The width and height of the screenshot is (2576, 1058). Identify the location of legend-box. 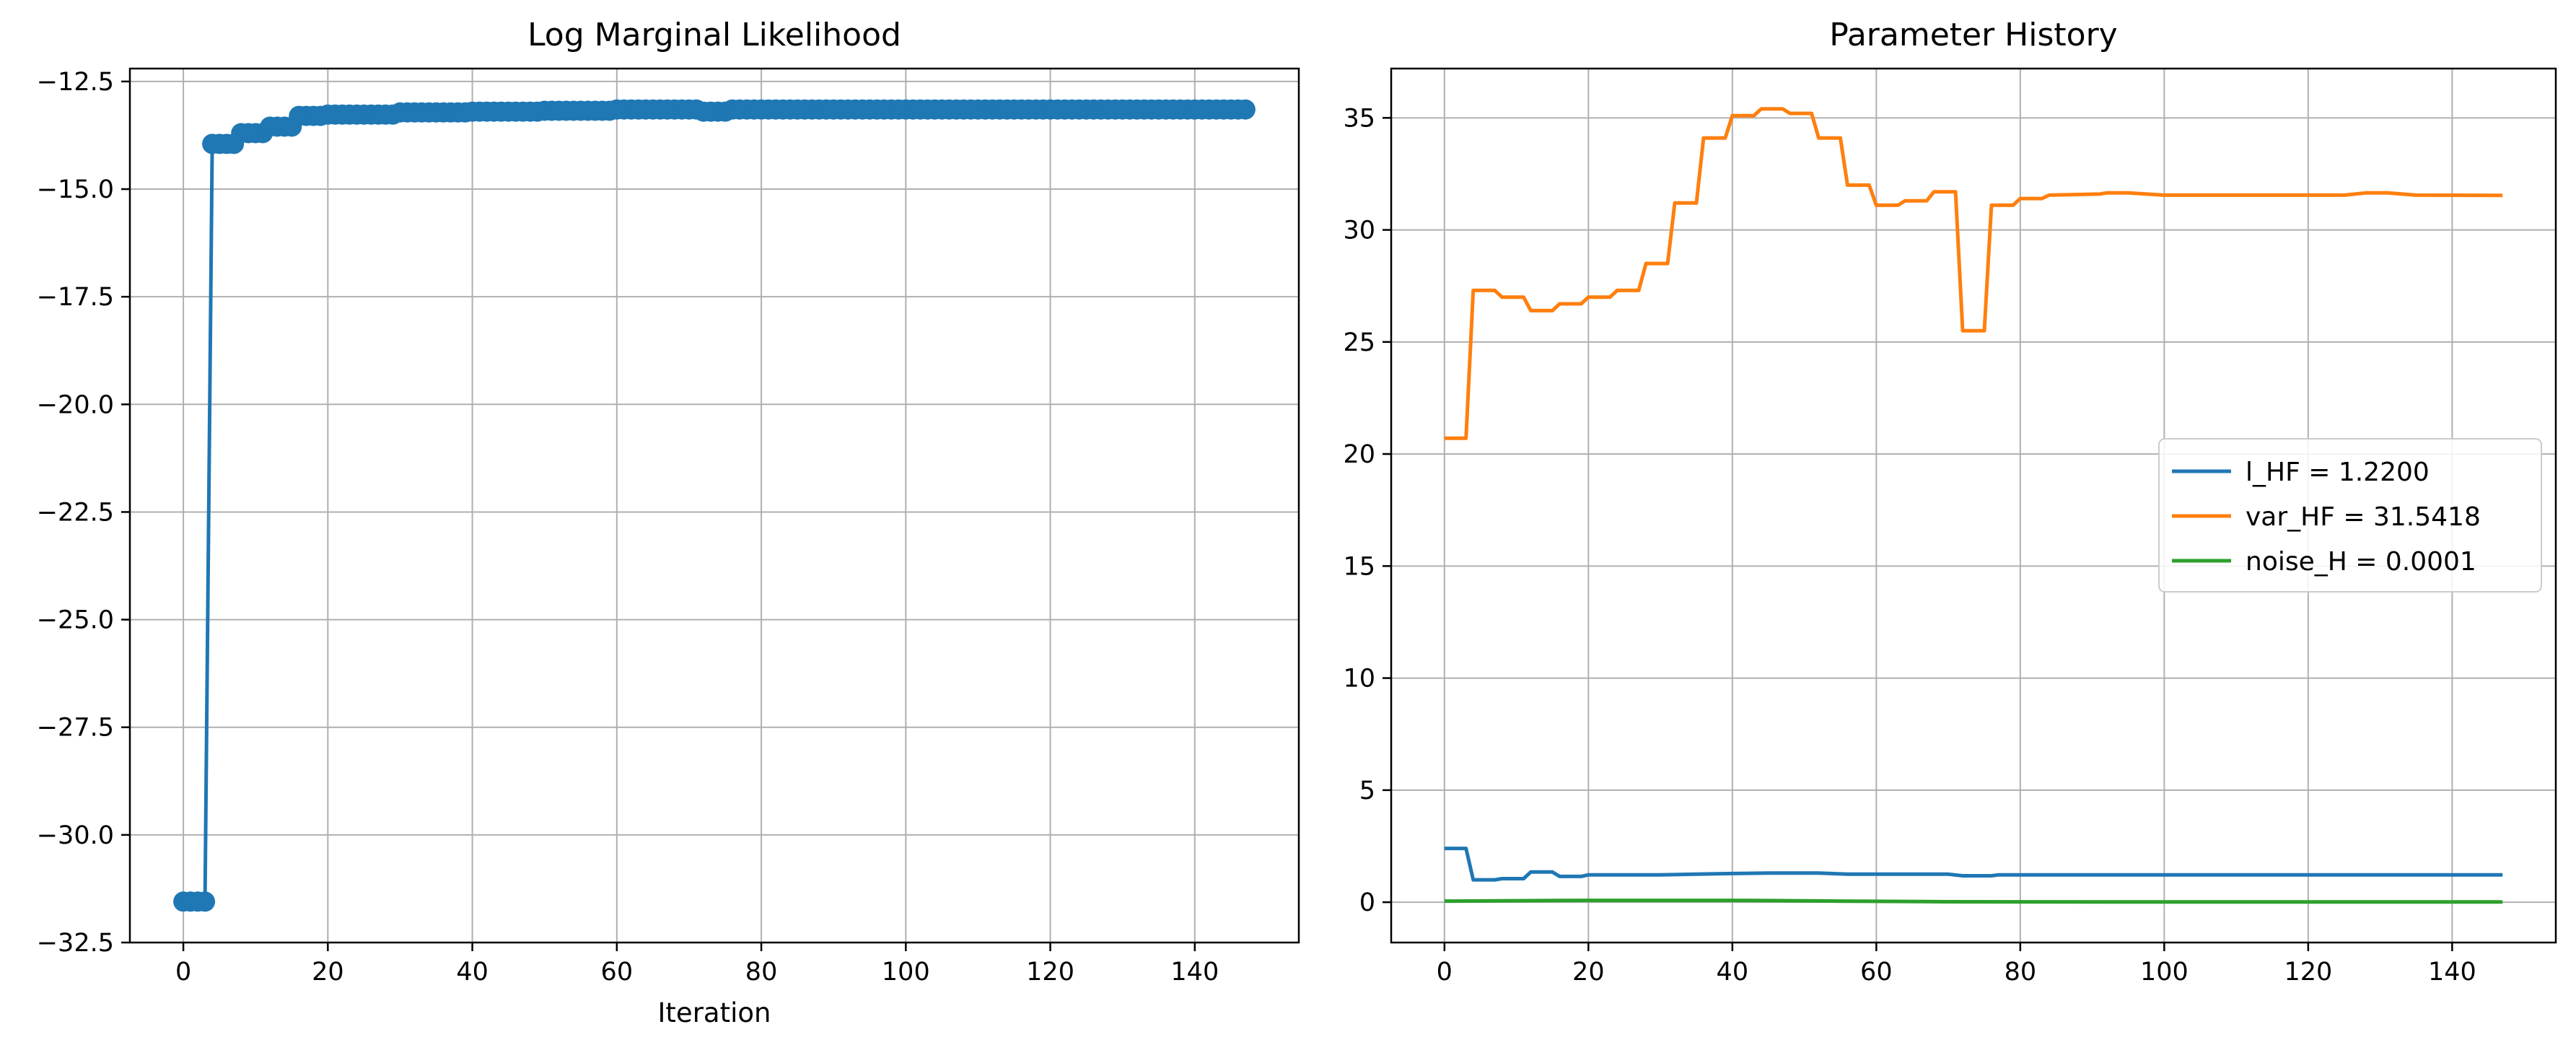
(2350, 515).